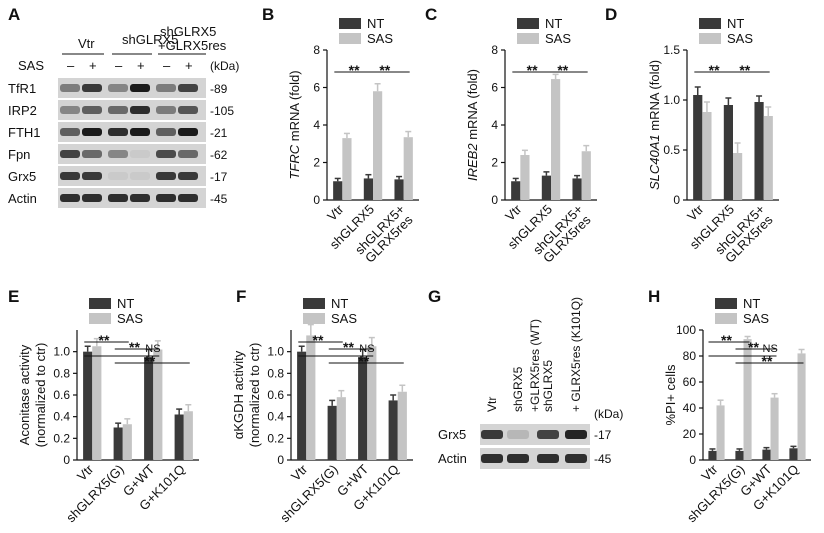  Describe the element at coordinates (189, 65) in the screenshot. I see `blot-a-treatment-mark: +` at that location.